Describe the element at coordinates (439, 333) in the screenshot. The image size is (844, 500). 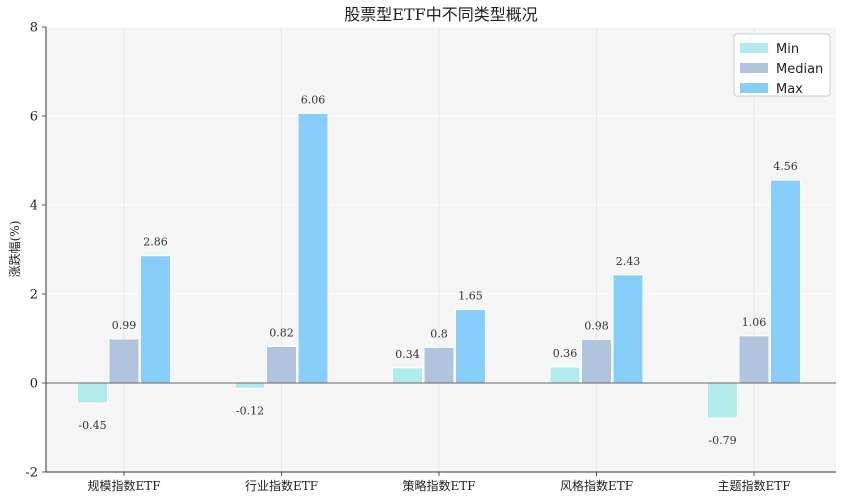
I see `data-label: 0.8` at that location.